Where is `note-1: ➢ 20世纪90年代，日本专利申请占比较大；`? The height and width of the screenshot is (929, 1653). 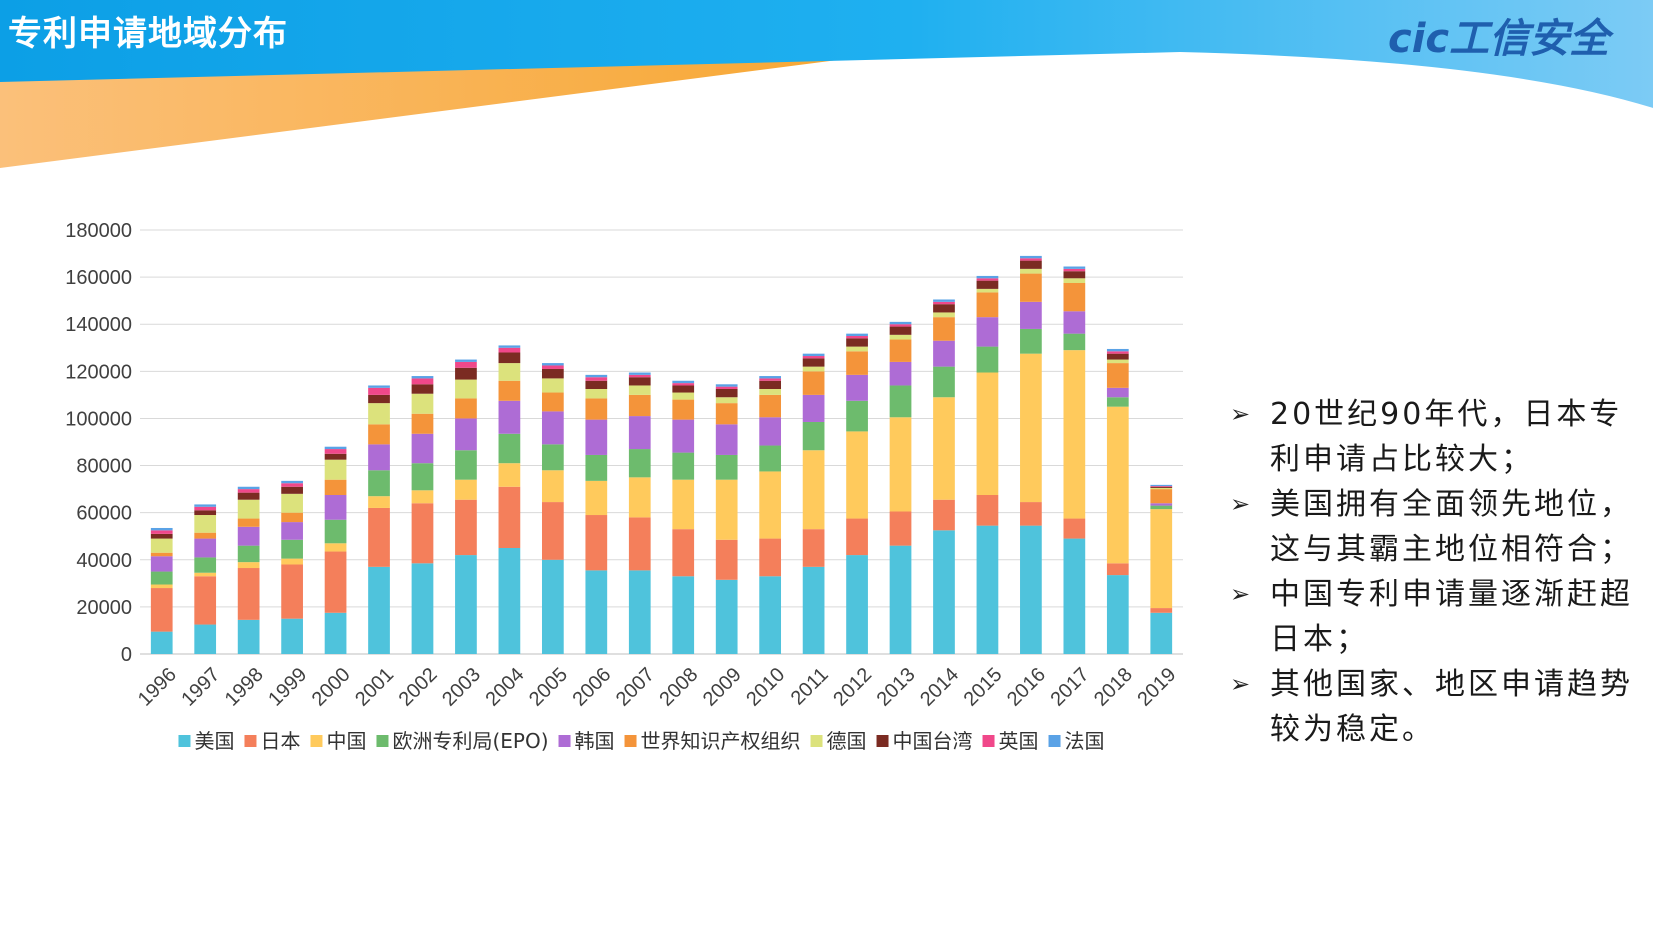
note-1: ➢ 20世纪90年代，日本专利申请占比较大； is located at coordinates (1441, 437).